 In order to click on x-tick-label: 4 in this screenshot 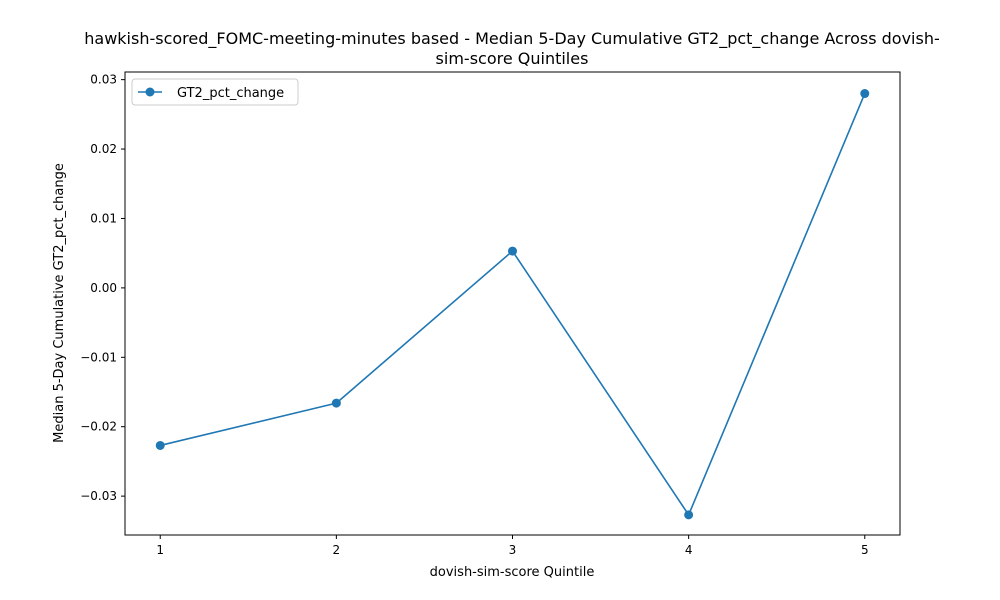, I will do `click(689, 550)`.